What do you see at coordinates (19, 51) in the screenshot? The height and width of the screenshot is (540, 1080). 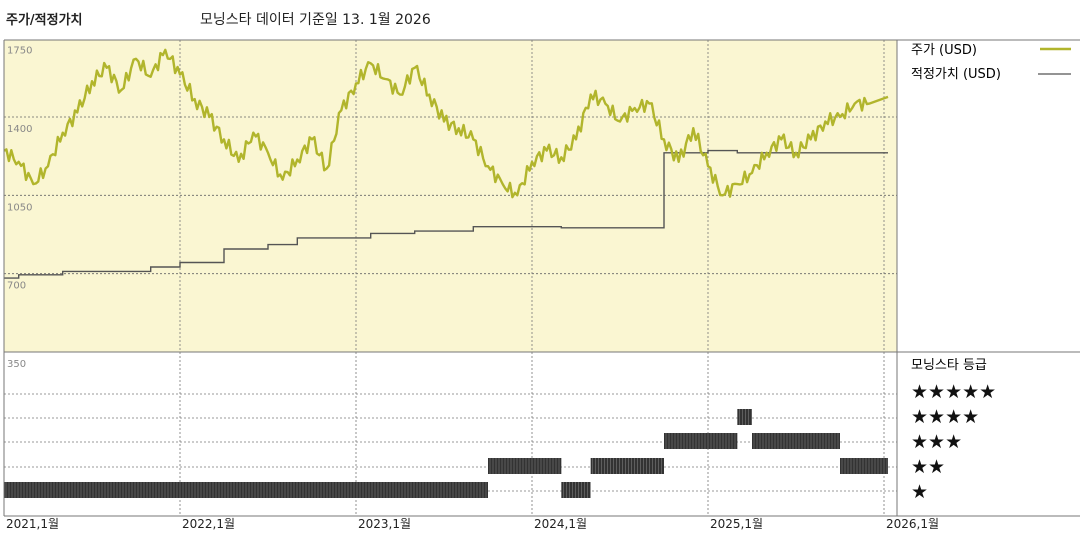 I see `y-tick-label: 1750` at bounding box center [19, 51].